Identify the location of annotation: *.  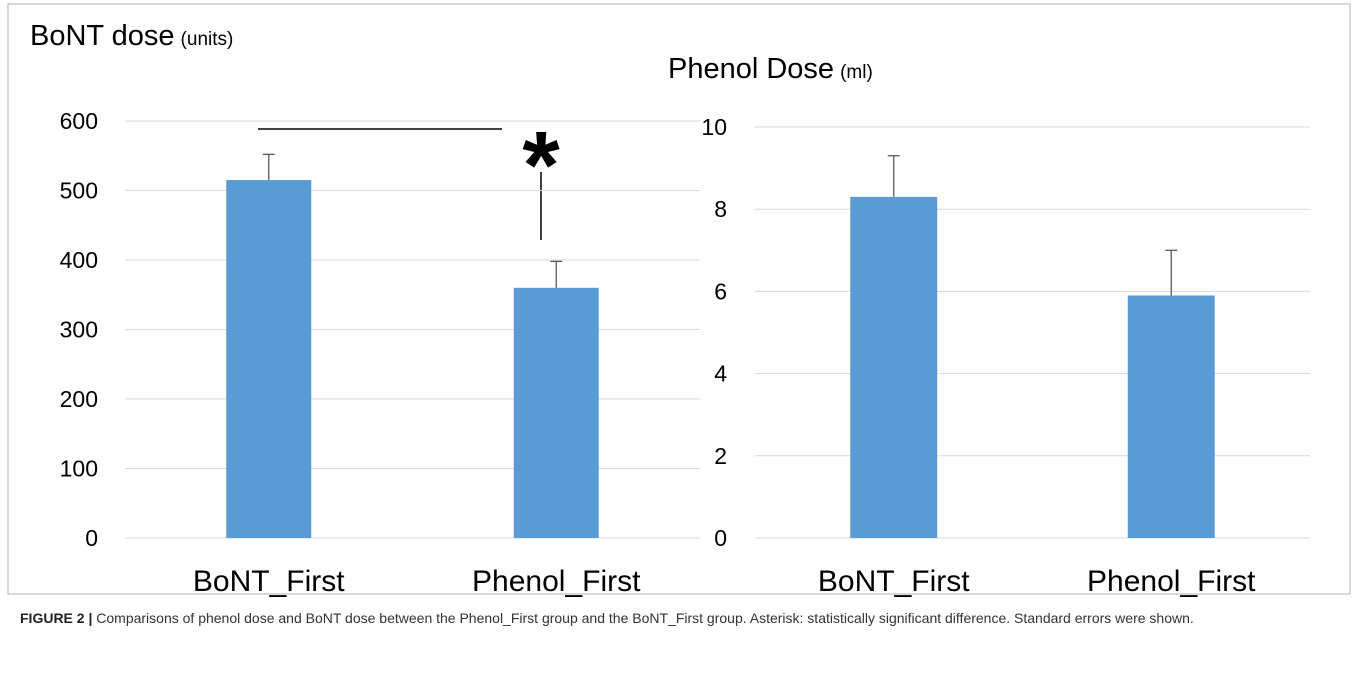
(541, 165).